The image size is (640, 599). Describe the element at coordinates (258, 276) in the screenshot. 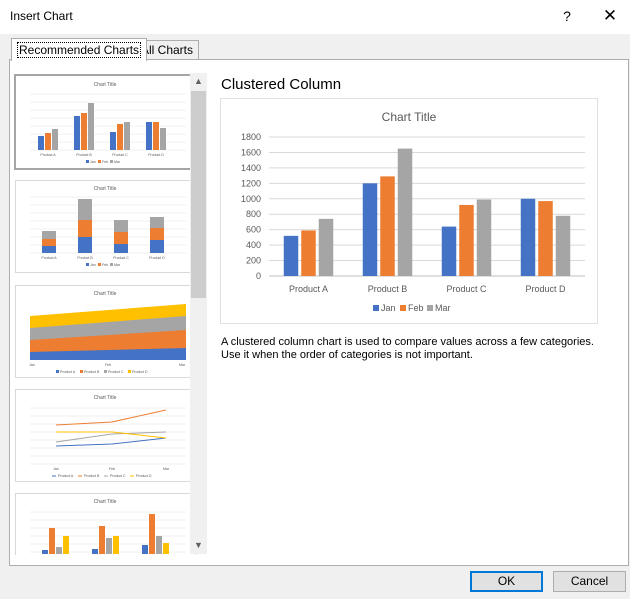

I see `y-tick-label: 0` at that location.